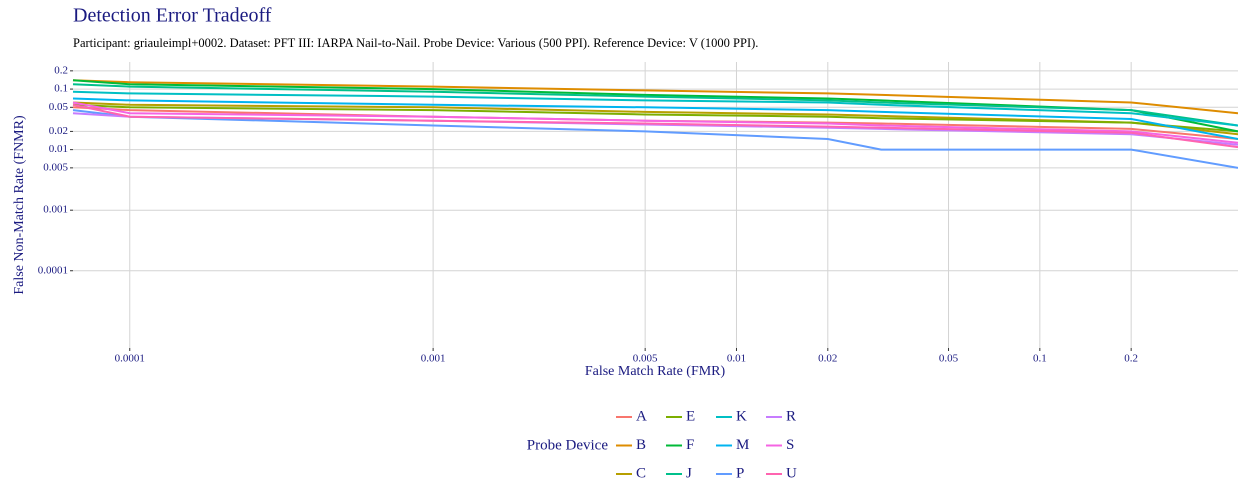 The image size is (1238, 490). What do you see at coordinates (740, 473) in the screenshot?
I see `legend-label: P` at bounding box center [740, 473].